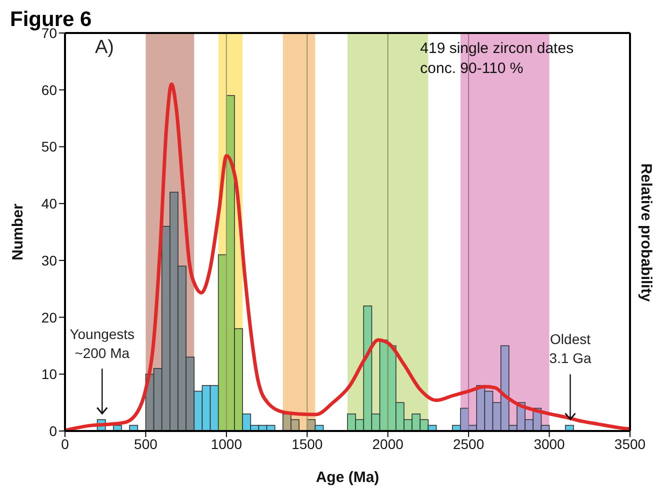  What do you see at coordinates (348, 477) in the screenshot?
I see `x-axis-title: Age (Ma)` at bounding box center [348, 477].